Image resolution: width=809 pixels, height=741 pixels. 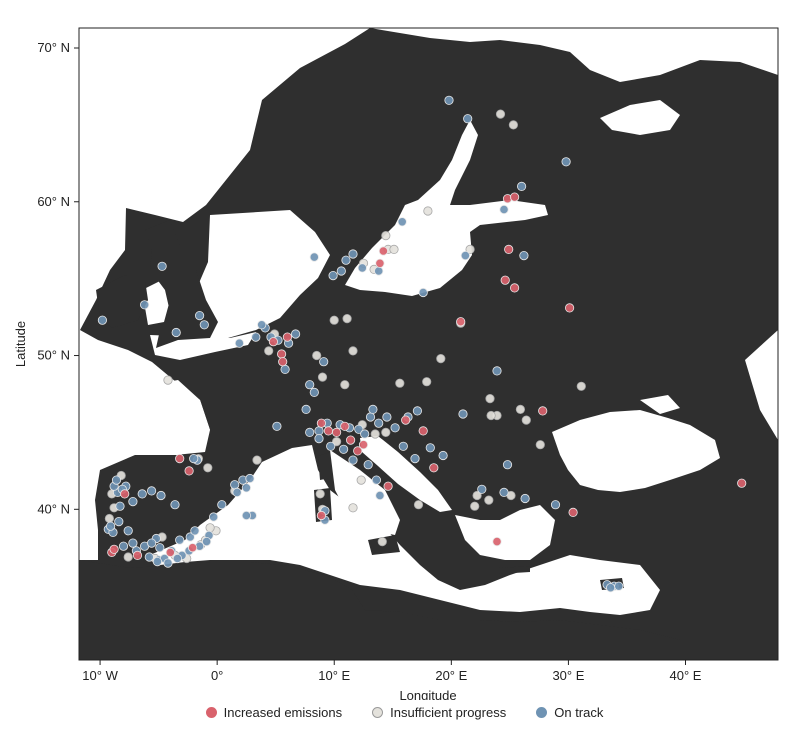 What do you see at coordinates (505, 532) in the screenshot?
I see `aegean-sea` at bounding box center [505, 532].